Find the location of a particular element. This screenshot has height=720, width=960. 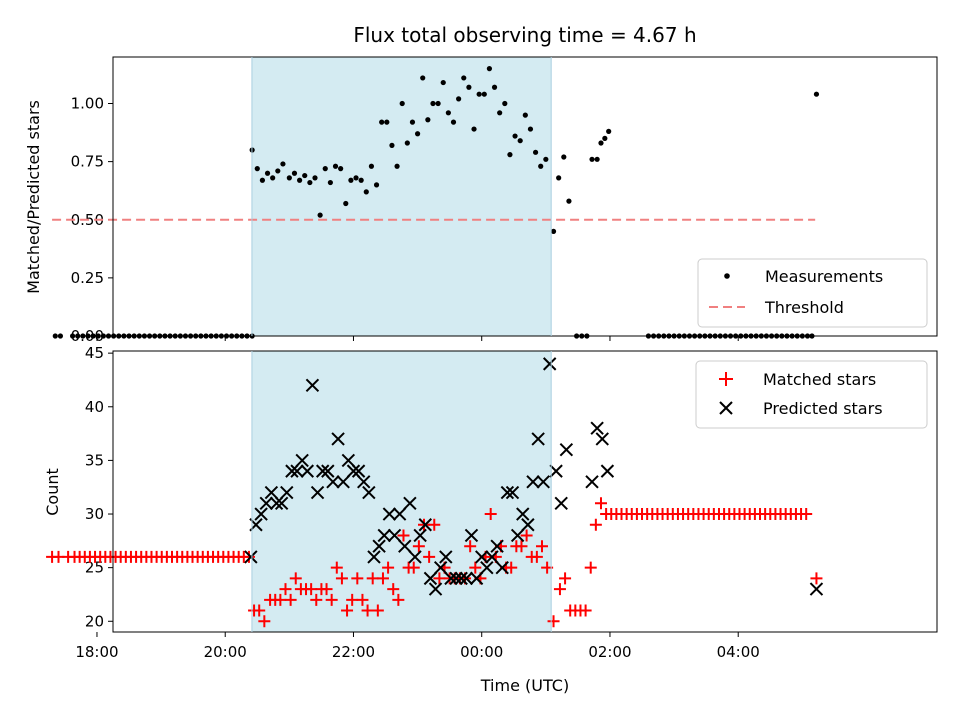

x-tick-label: 20:00 is located at coordinates (225, 652).